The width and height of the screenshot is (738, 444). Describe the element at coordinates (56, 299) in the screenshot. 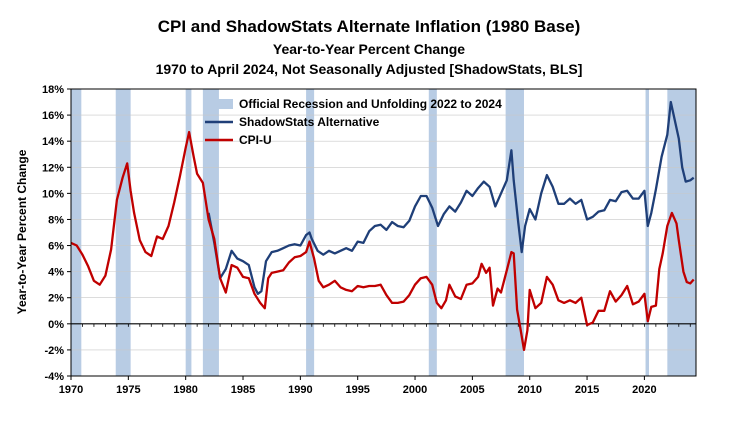

I see `y-tick-label: 2%` at that location.